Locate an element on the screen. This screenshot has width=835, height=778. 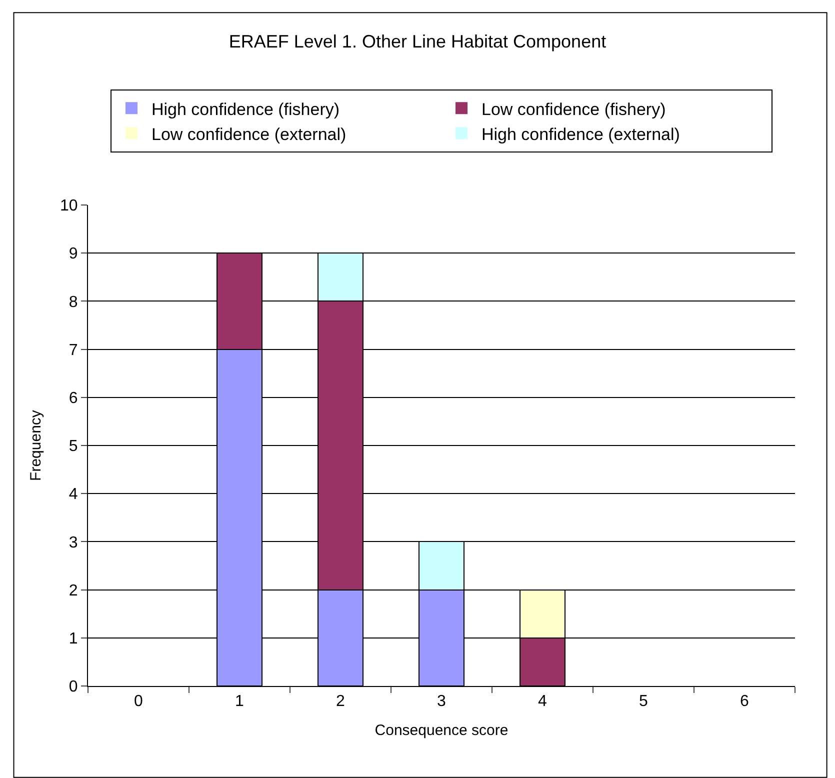
y-tick-label: 0 is located at coordinates (73, 687).